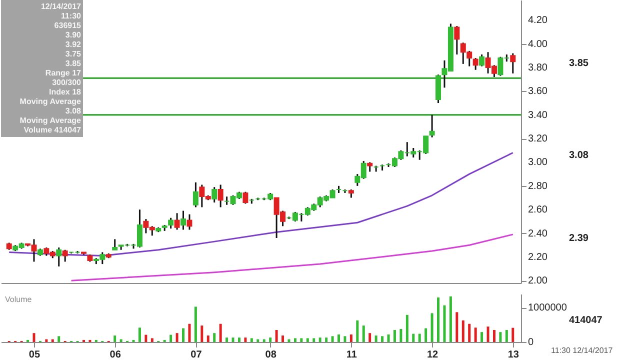 The width and height of the screenshot is (640, 360). Describe the element at coordinates (538, 234) in the screenshot. I see `y-tick-label: 2.40` at that location.